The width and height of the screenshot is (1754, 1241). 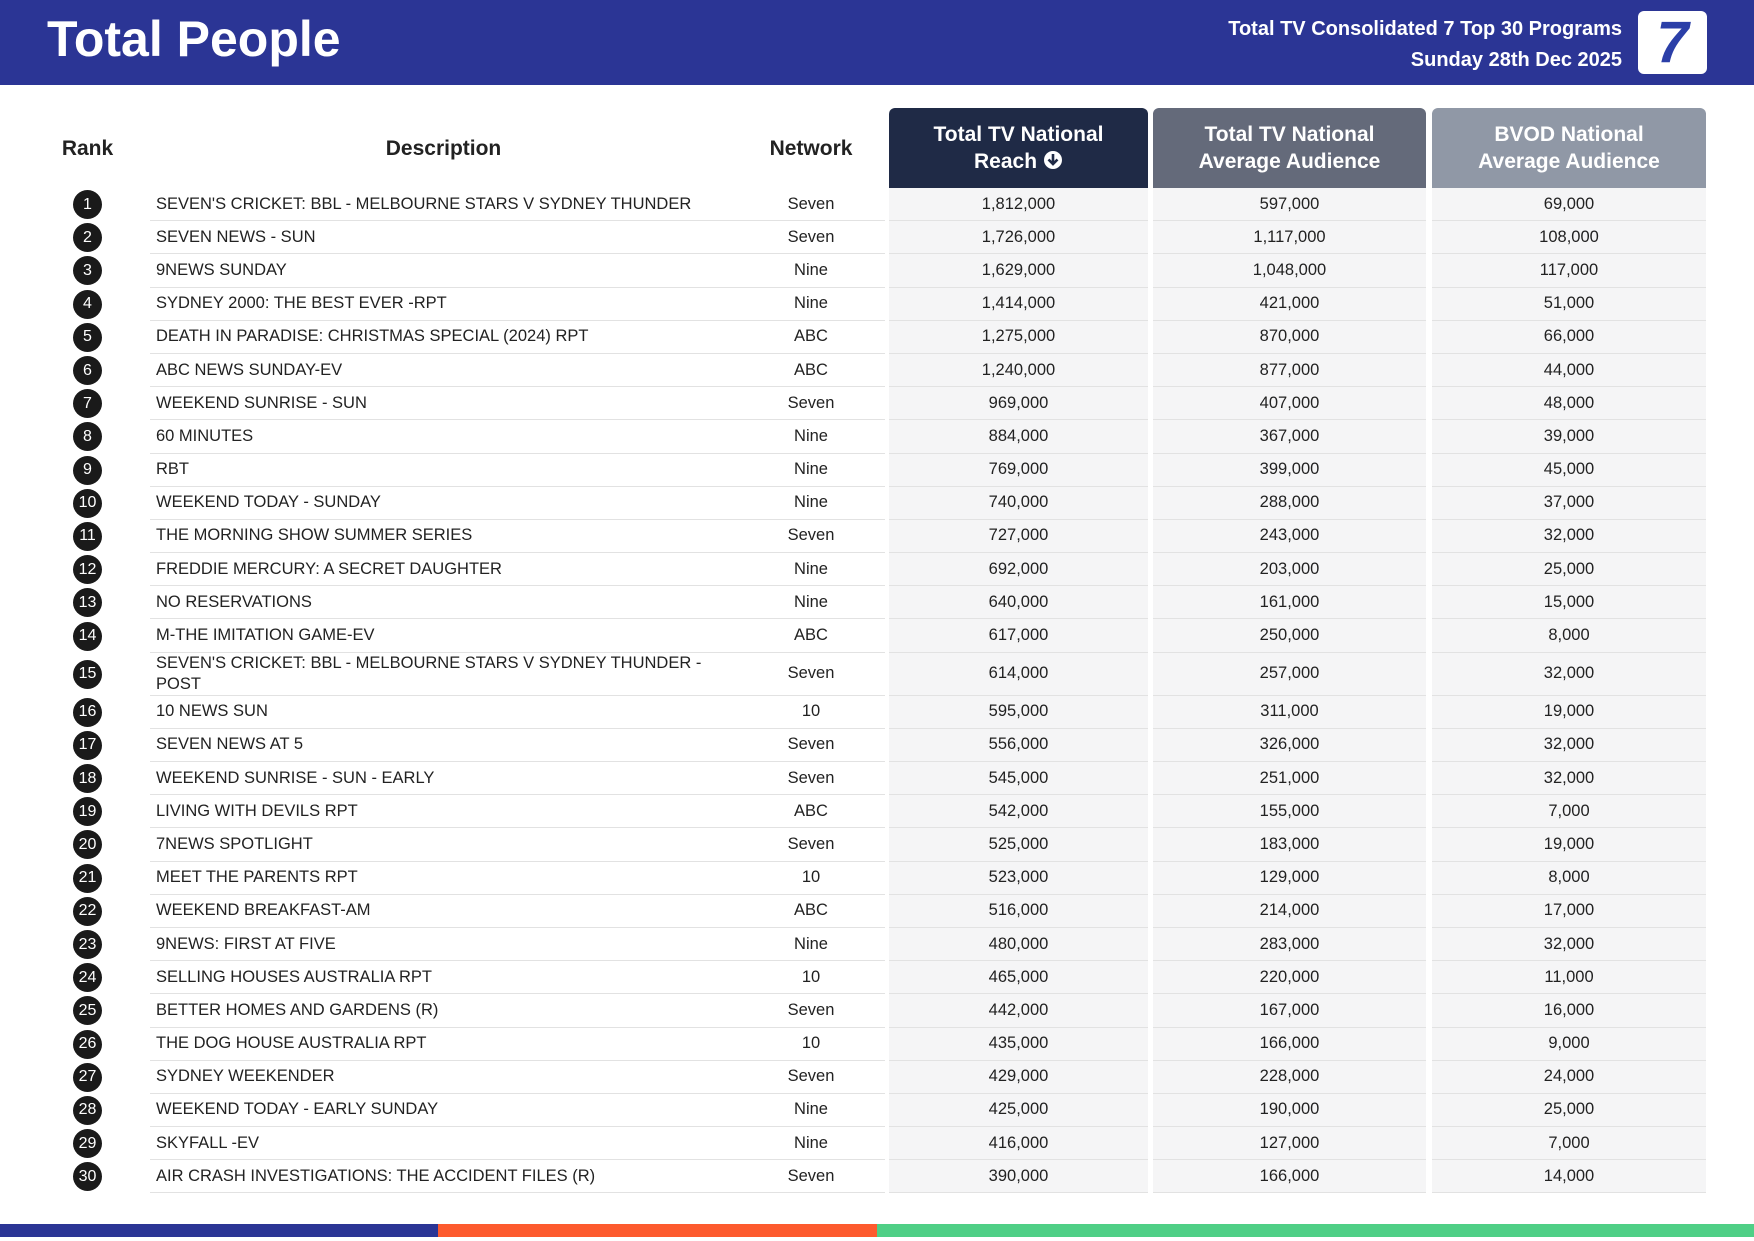 I want to click on table-row: 16 10 NEWS SUN 10 595,000 311,000 19,000, so click(x=866, y=712).